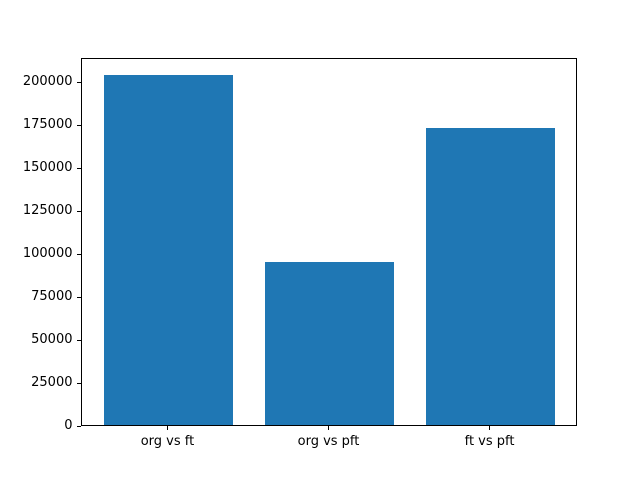  What do you see at coordinates (47, 82) in the screenshot?
I see `y-axis-tick-label: 200000` at bounding box center [47, 82].